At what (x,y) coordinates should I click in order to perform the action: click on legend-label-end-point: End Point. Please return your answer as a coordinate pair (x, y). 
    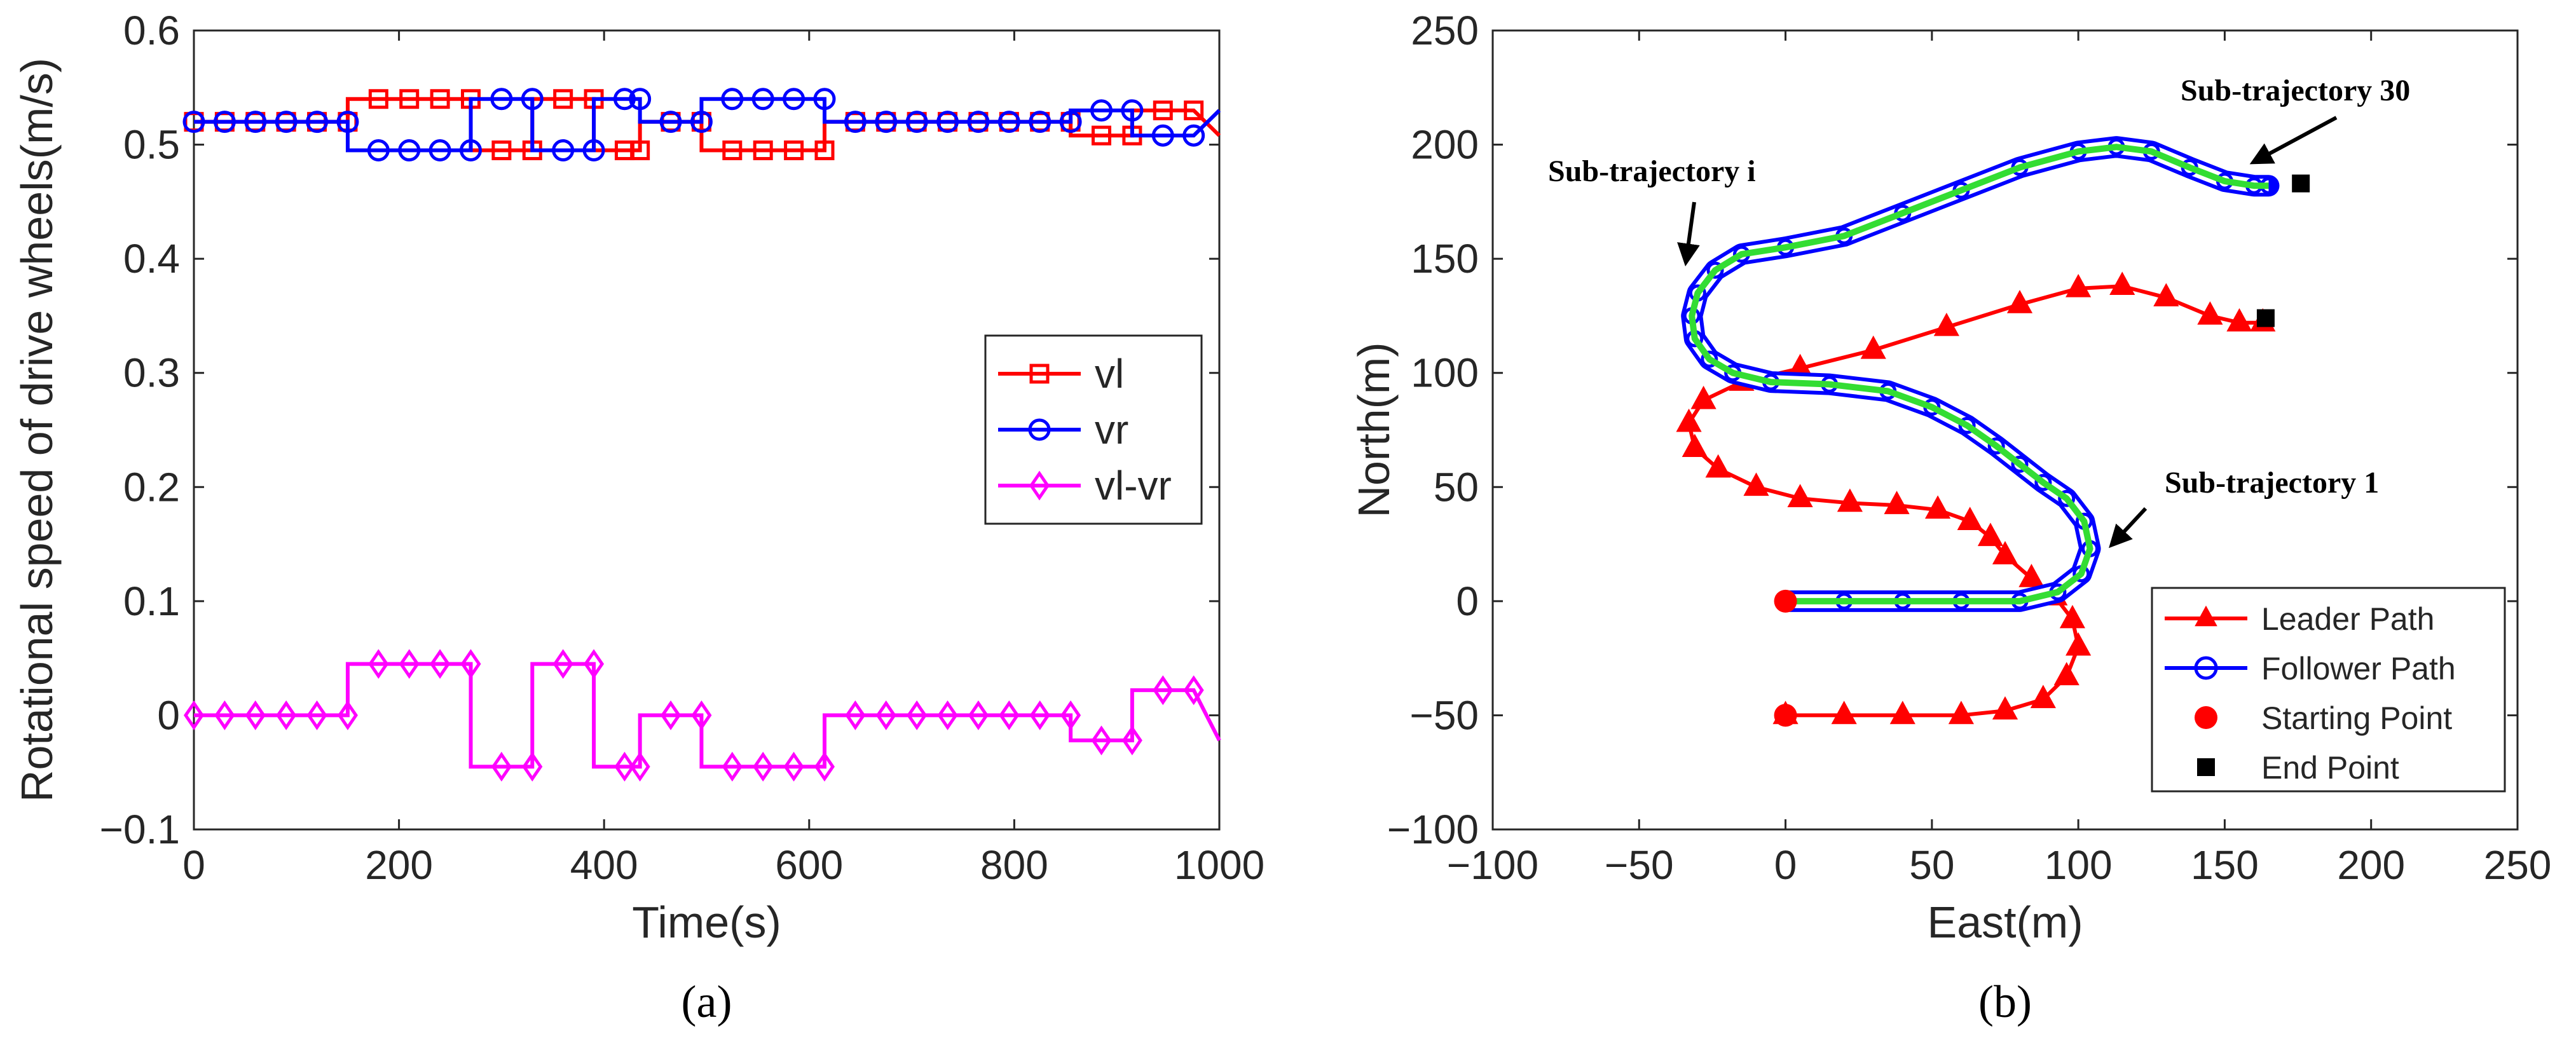
    Looking at the image, I should click on (2330, 768).